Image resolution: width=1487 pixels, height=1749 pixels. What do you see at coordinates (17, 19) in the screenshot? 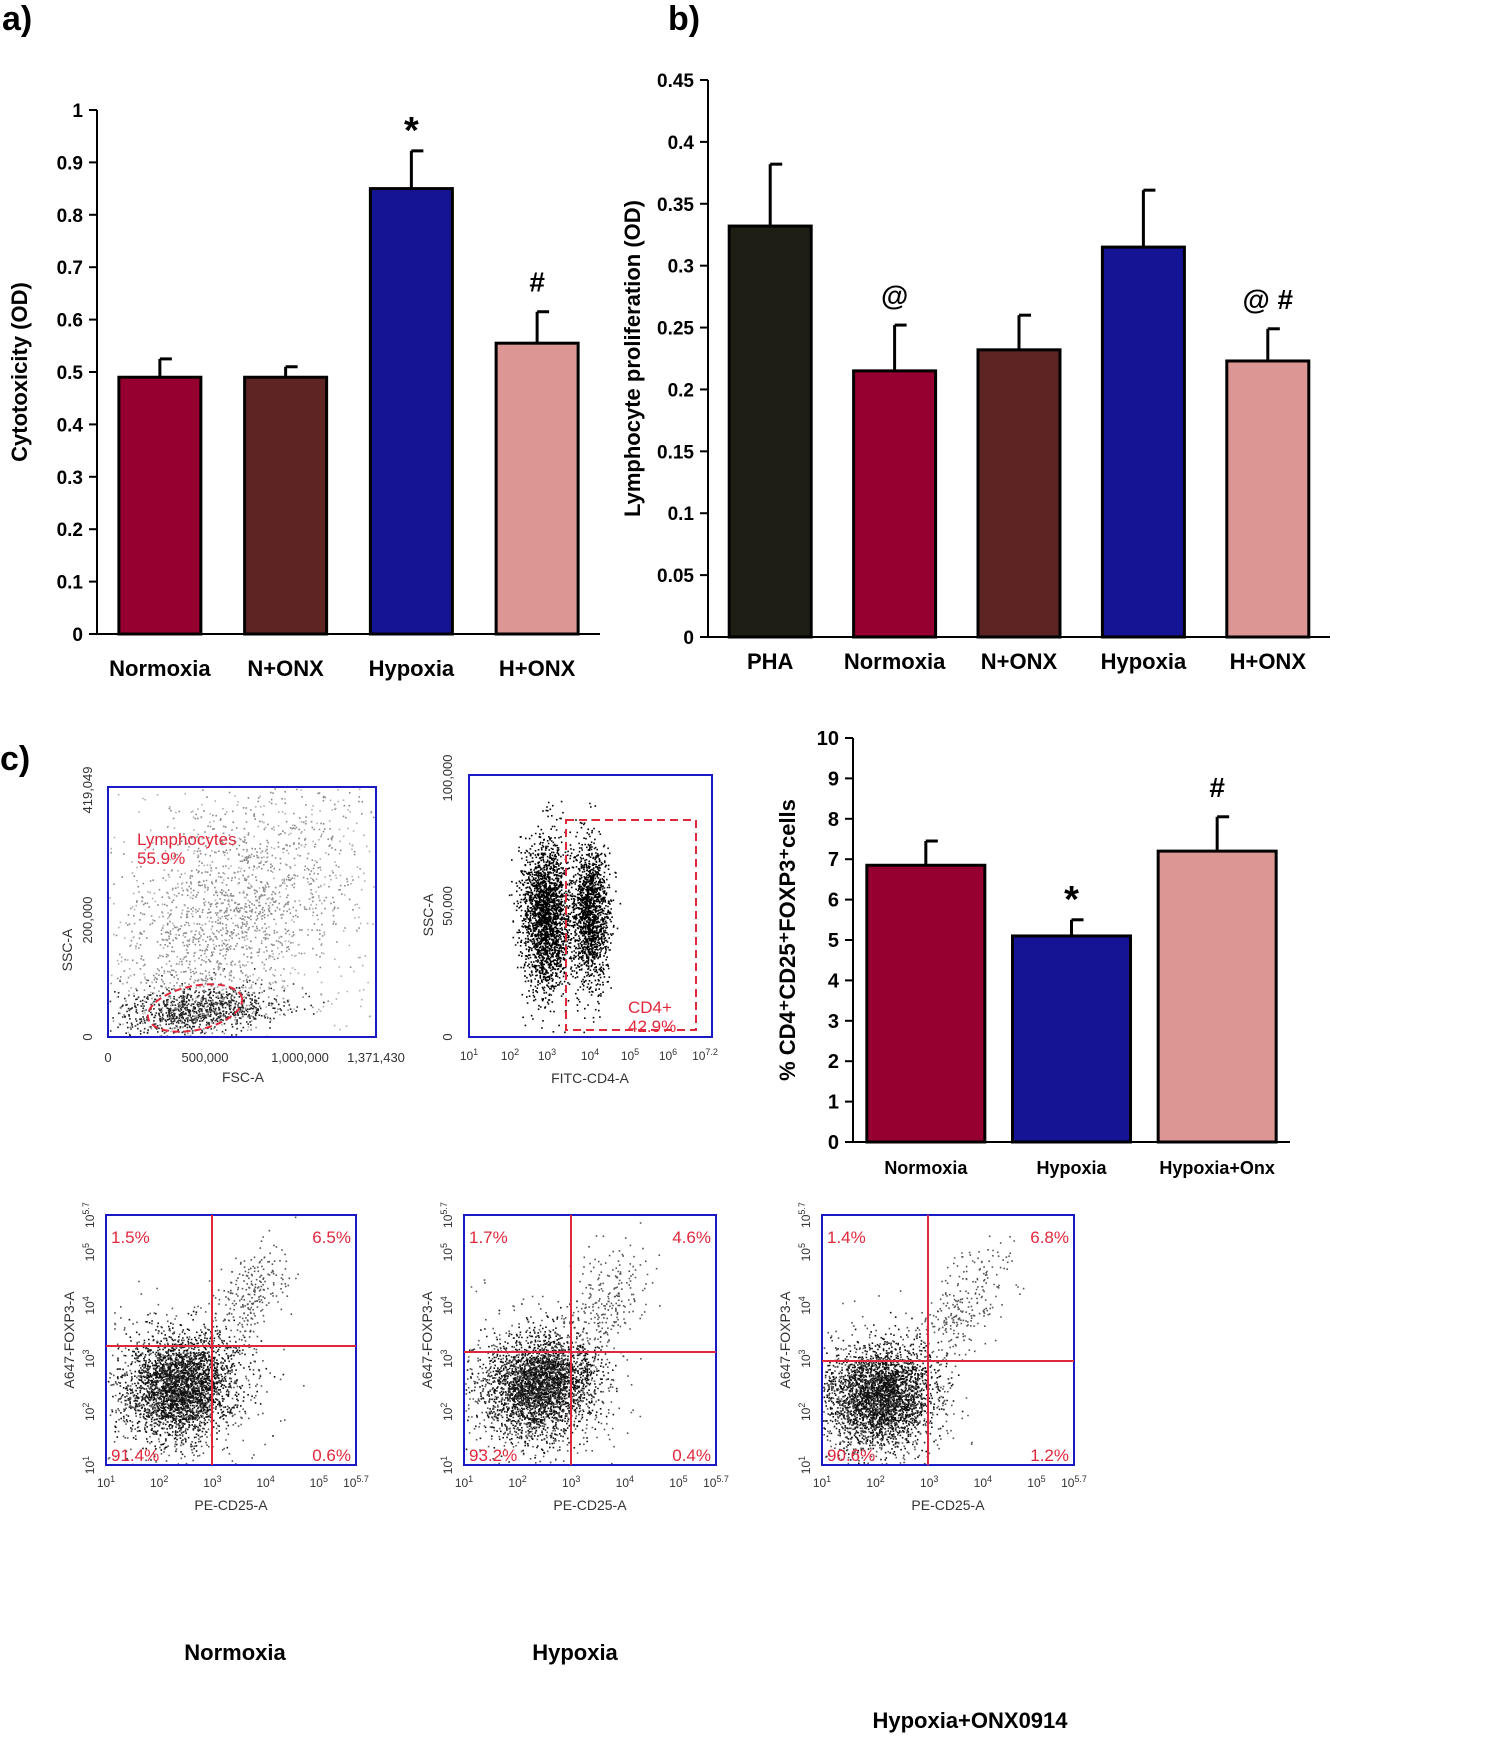
I see `panel-label-a: a)` at bounding box center [17, 19].